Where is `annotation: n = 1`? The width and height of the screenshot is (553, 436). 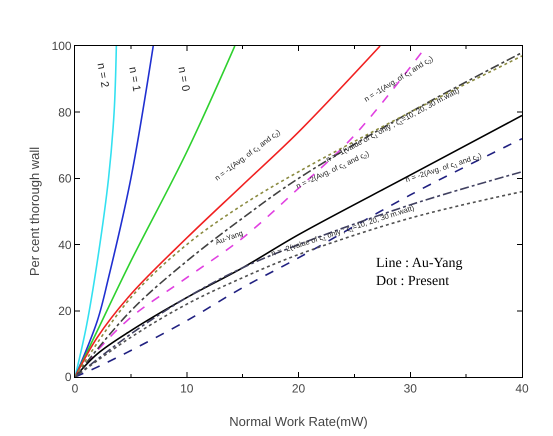
annotation: n = 1 is located at coordinates (134, 79).